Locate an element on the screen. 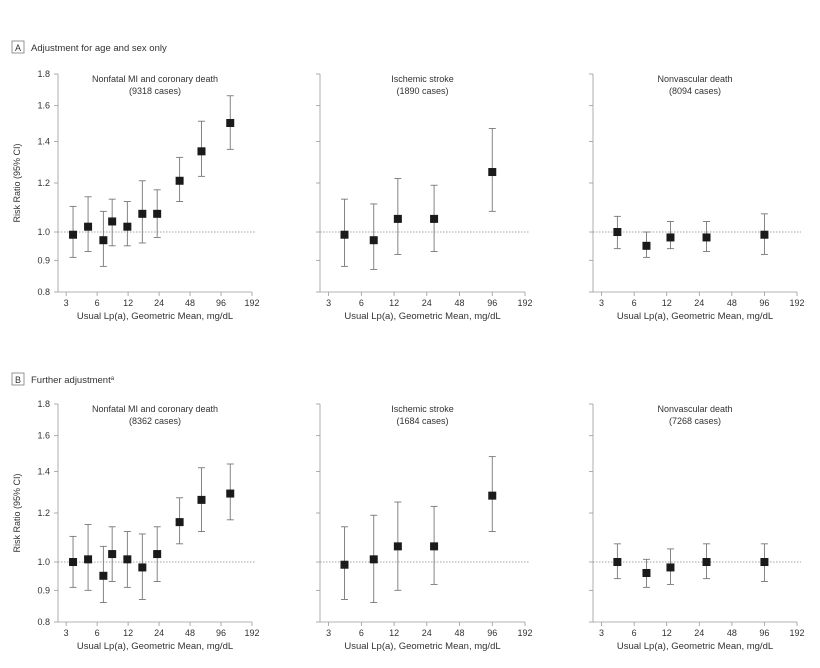 The height and width of the screenshot is (668, 820). svg-text: Further adjustmenta is located at coordinates (73, 380).